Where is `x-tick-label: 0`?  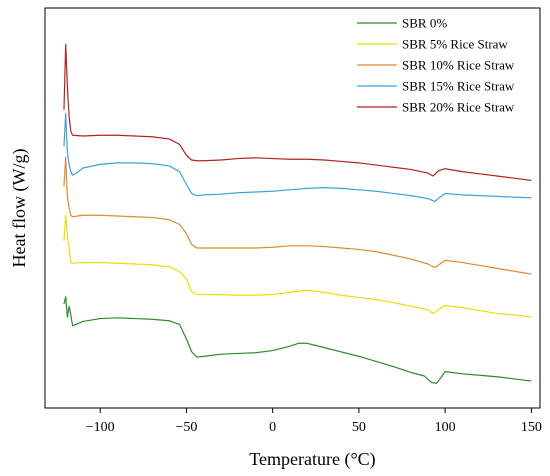
x-tick-label: 0 is located at coordinates (272, 427).